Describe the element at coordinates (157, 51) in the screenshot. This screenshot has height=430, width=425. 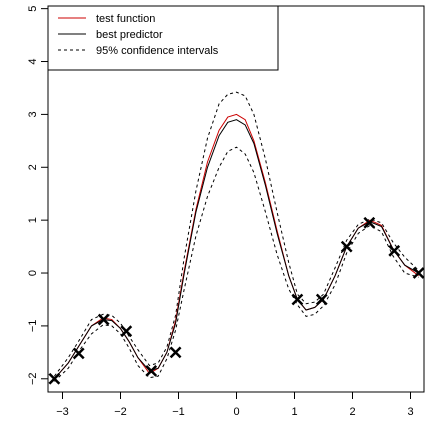
I see `legend-label: 95% confidence intervals` at that location.